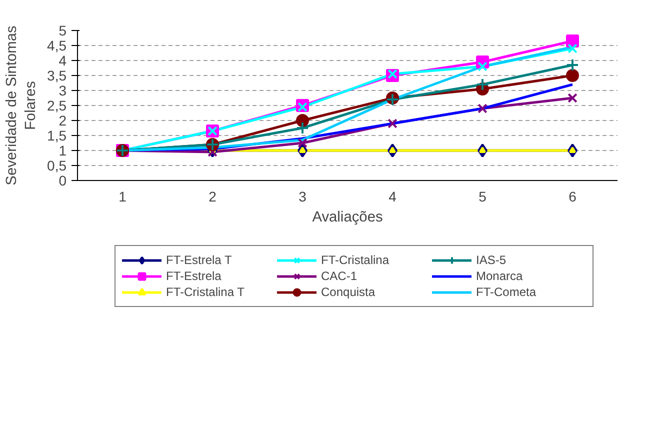 The height and width of the screenshot is (423, 650). I want to click on legend-label: CAC-1, so click(339, 276).